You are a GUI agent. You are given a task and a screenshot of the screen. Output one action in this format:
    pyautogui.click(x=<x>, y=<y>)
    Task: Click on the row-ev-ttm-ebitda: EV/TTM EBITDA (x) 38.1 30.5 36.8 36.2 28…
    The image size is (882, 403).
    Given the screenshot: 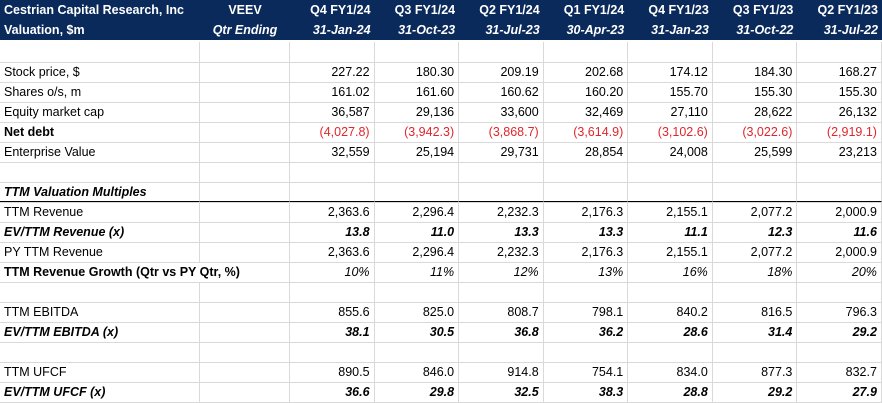 What is the action you would take?
    pyautogui.click(x=441, y=332)
    